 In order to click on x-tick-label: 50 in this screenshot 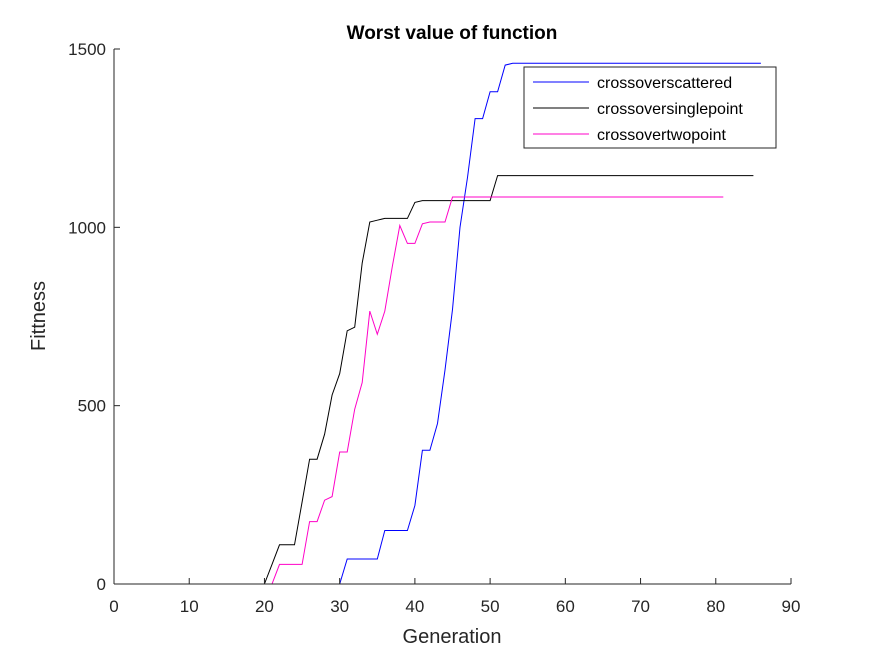, I will do `click(490, 606)`.